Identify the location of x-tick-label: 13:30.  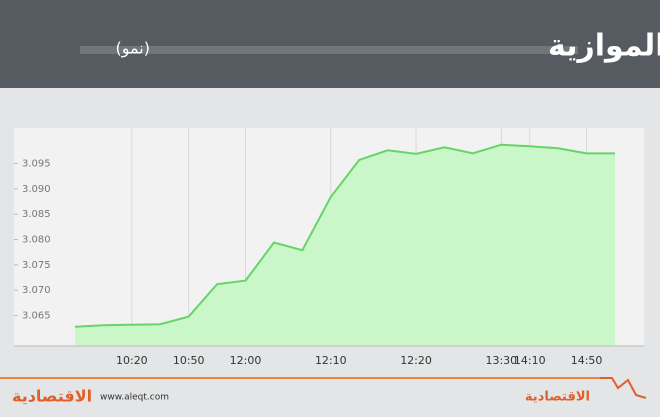
(501, 360).